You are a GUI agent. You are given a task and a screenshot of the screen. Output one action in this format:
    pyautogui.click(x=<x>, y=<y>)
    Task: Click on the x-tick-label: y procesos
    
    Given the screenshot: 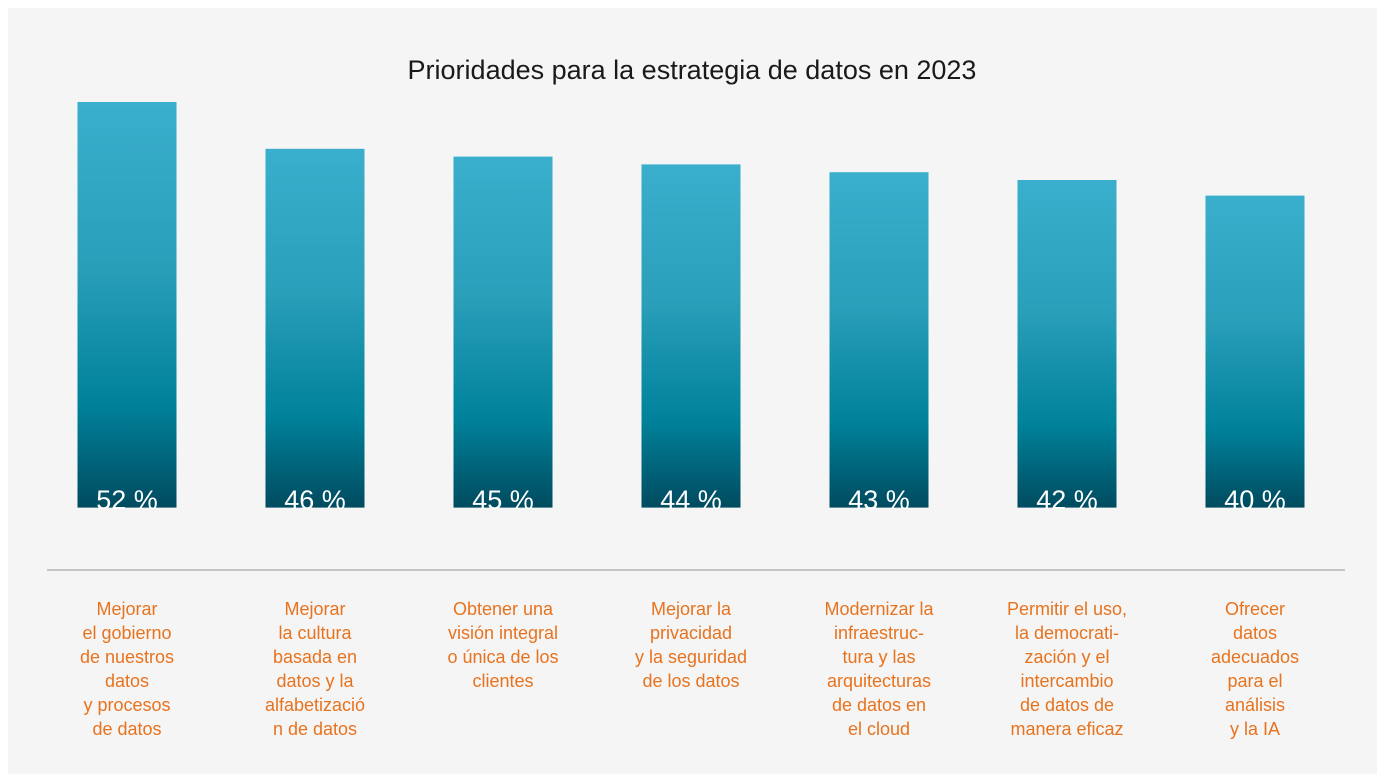 What is the action you would take?
    pyautogui.click(x=126, y=705)
    